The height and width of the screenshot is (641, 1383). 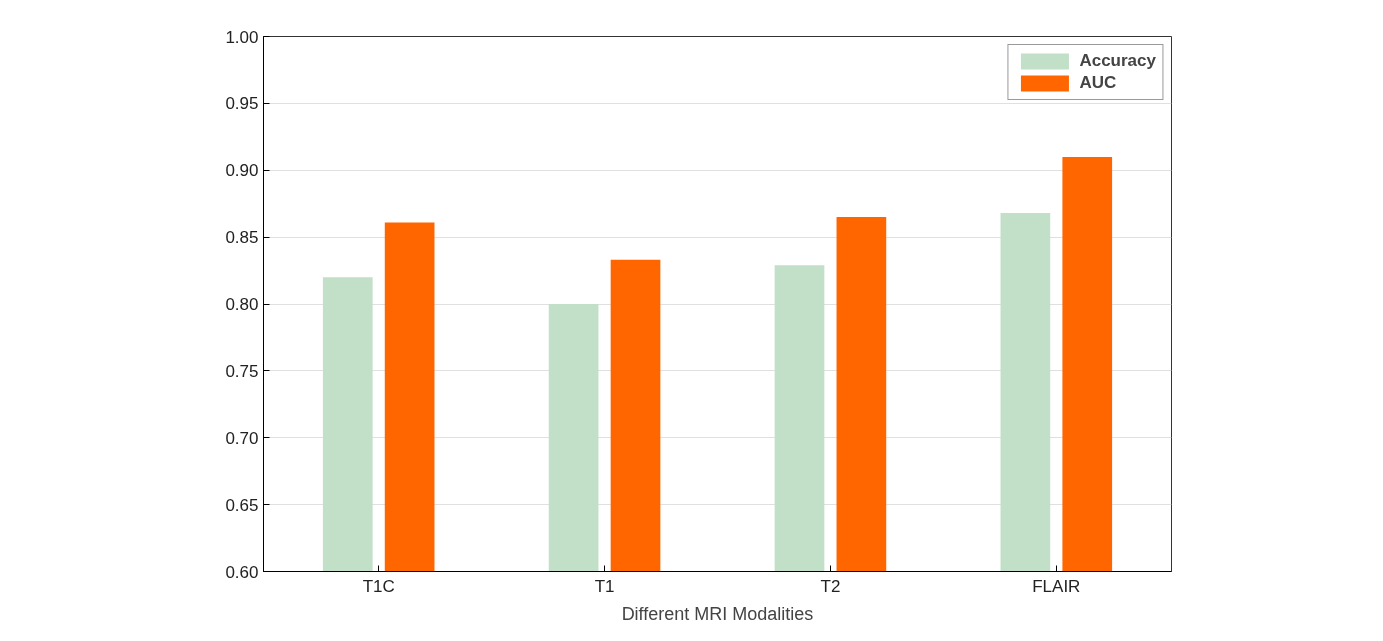 What do you see at coordinates (830, 586) in the screenshot?
I see `x-tick-label: T2` at bounding box center [830, 586].